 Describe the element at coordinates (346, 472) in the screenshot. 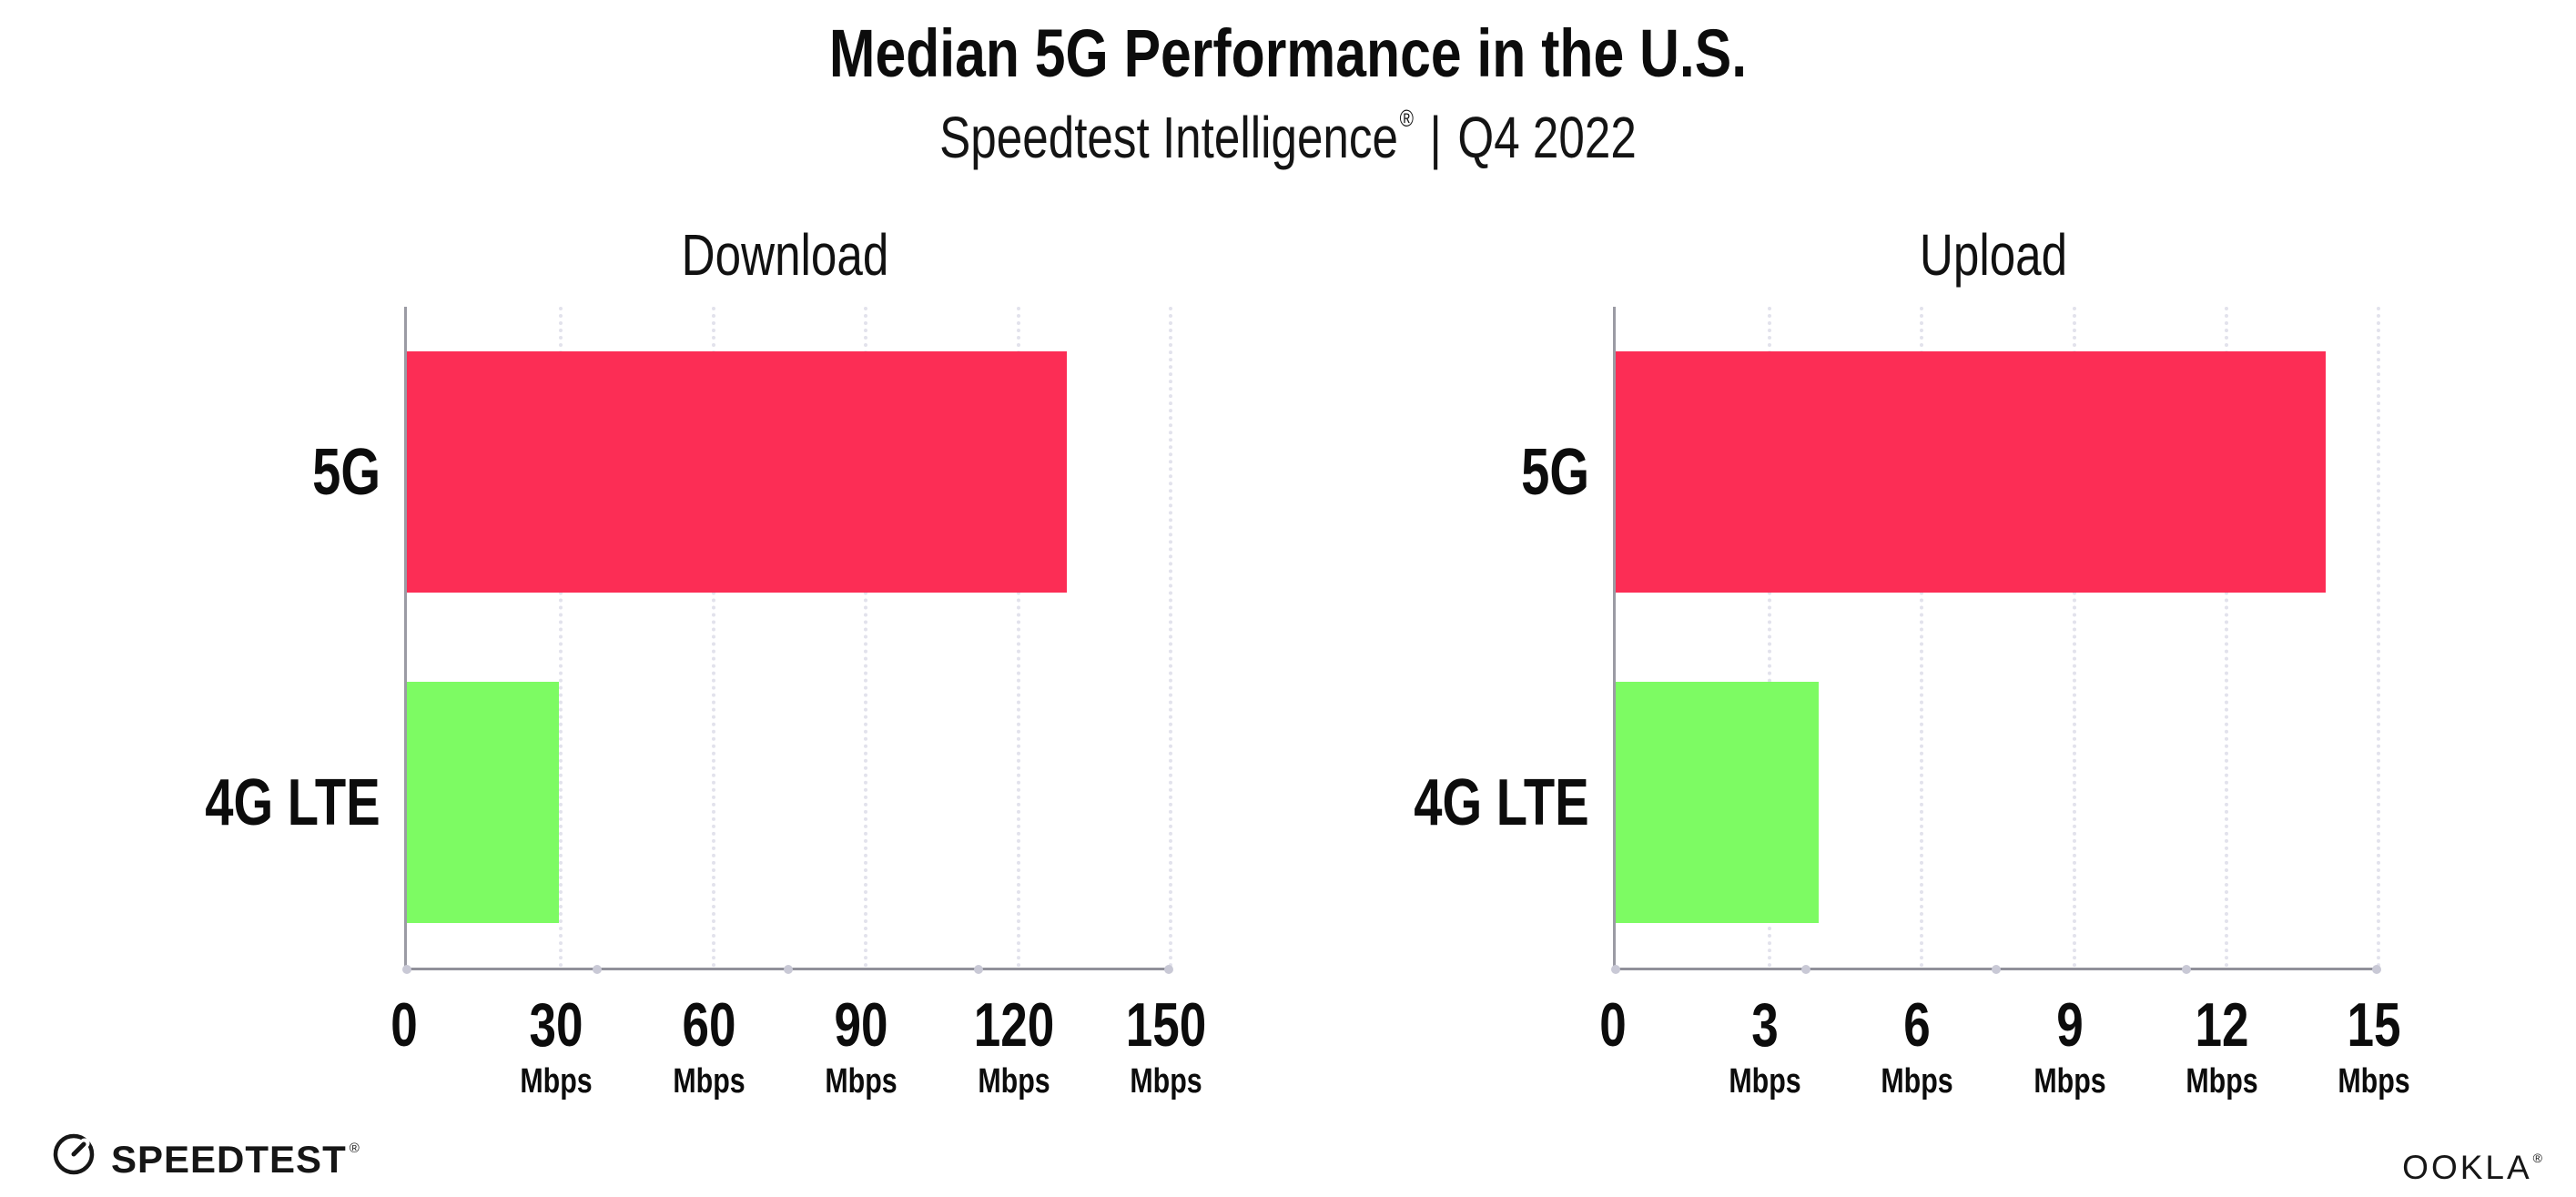

I see `category-label-download-5g: 5G` at that location.